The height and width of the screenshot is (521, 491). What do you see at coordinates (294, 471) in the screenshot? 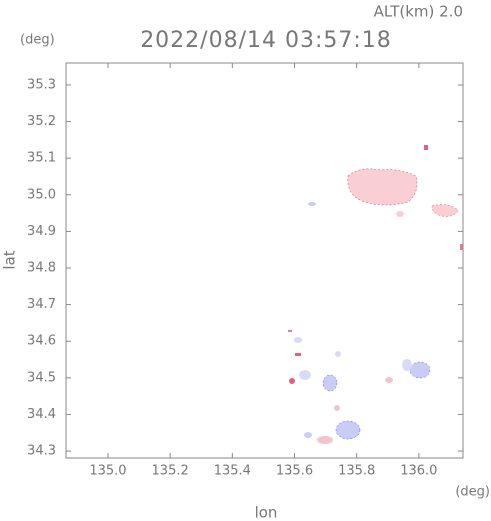
I see `x-tick-label: 135.6` at bounding box center [294, 471].